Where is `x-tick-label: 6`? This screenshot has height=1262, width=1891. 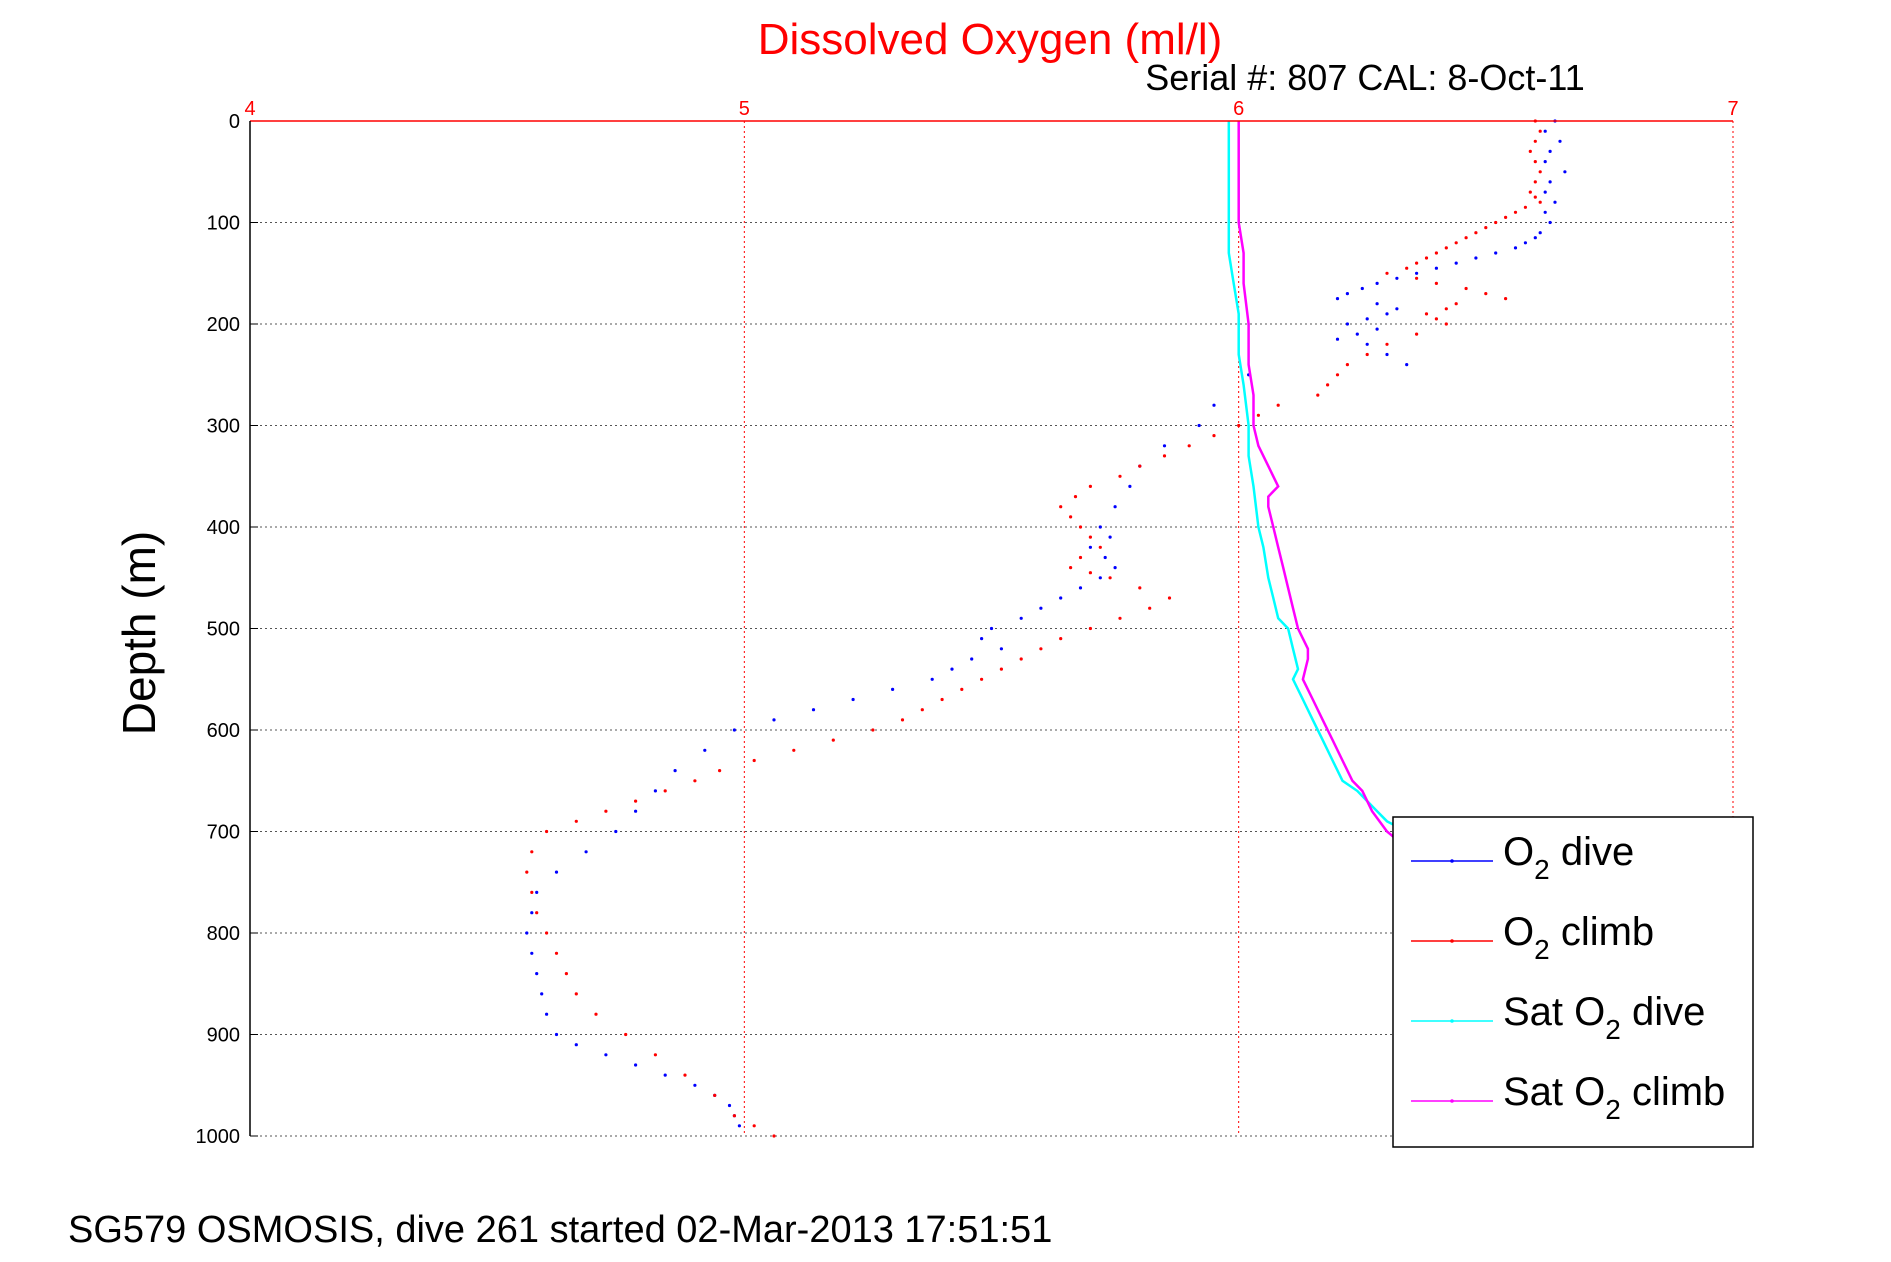 x-tick-label: 6 is located at coordinates (1238, 109).